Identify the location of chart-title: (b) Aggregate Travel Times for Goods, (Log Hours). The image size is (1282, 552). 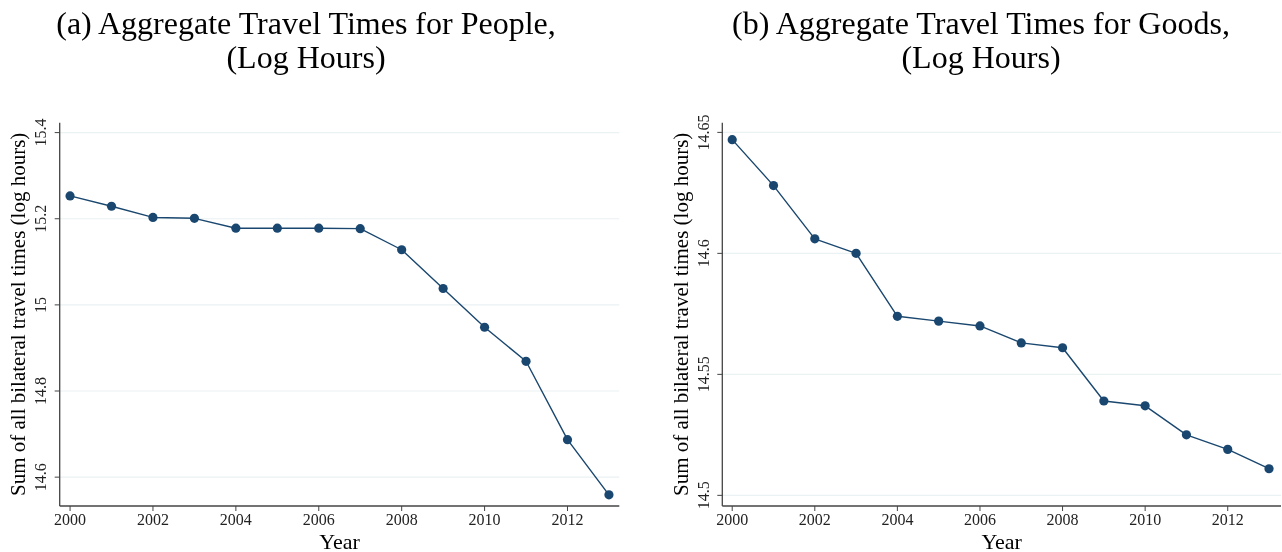
(981, 40).